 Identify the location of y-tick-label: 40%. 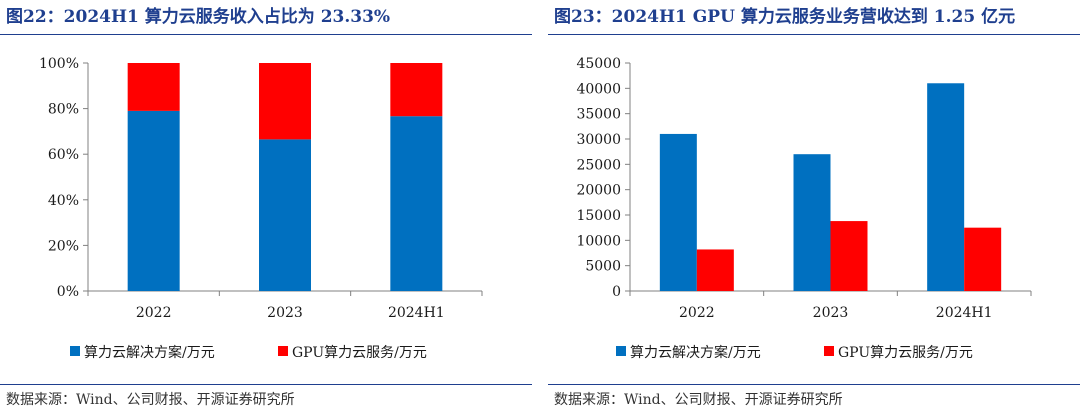
(63, 201).